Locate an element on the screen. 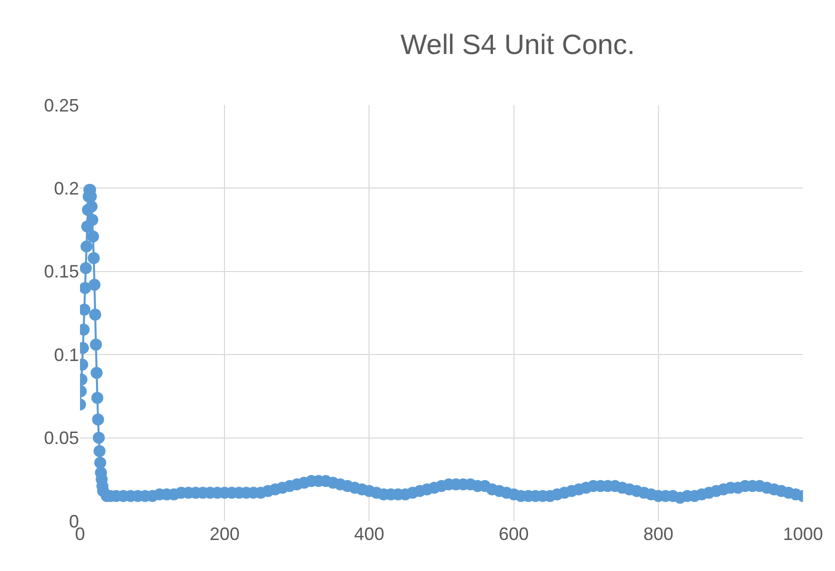  y-tick-label: 0.05 is located at coordinates (61, 438).